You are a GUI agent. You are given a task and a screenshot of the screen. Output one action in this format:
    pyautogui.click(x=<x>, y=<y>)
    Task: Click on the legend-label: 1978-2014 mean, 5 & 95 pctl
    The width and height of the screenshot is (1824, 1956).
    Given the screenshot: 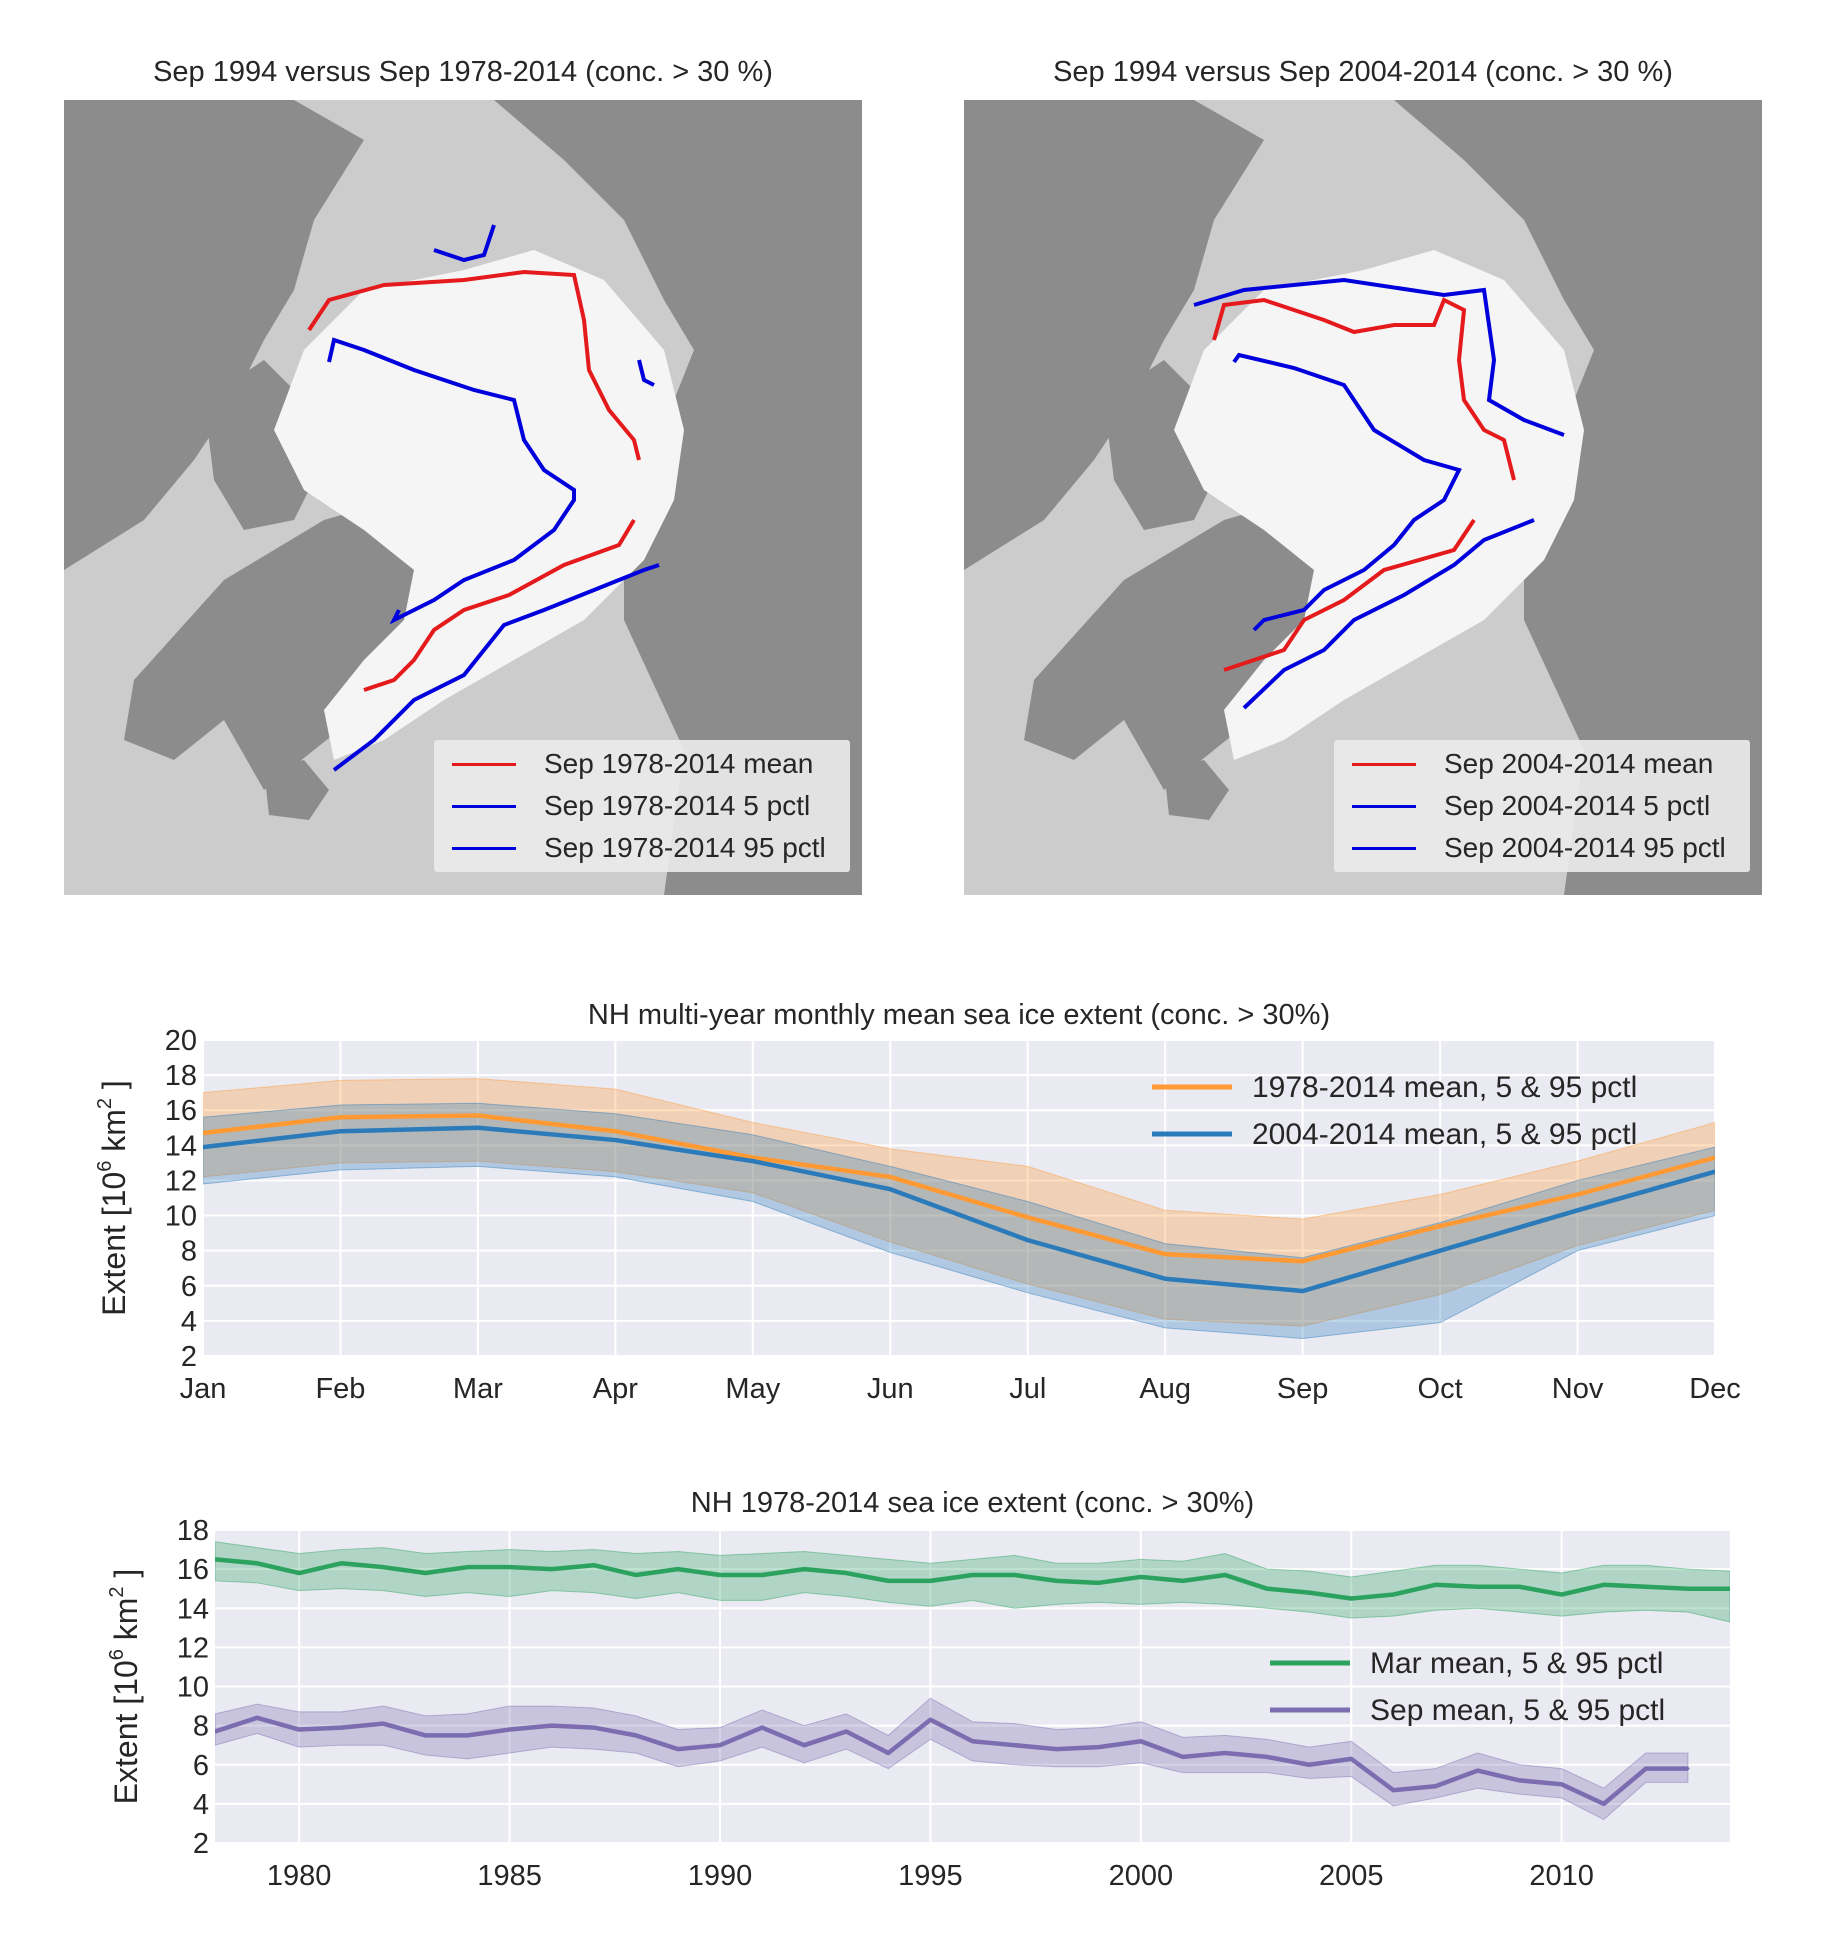 What is the action you would take?
    pyautogui.click(x=1444, y=1087)
    